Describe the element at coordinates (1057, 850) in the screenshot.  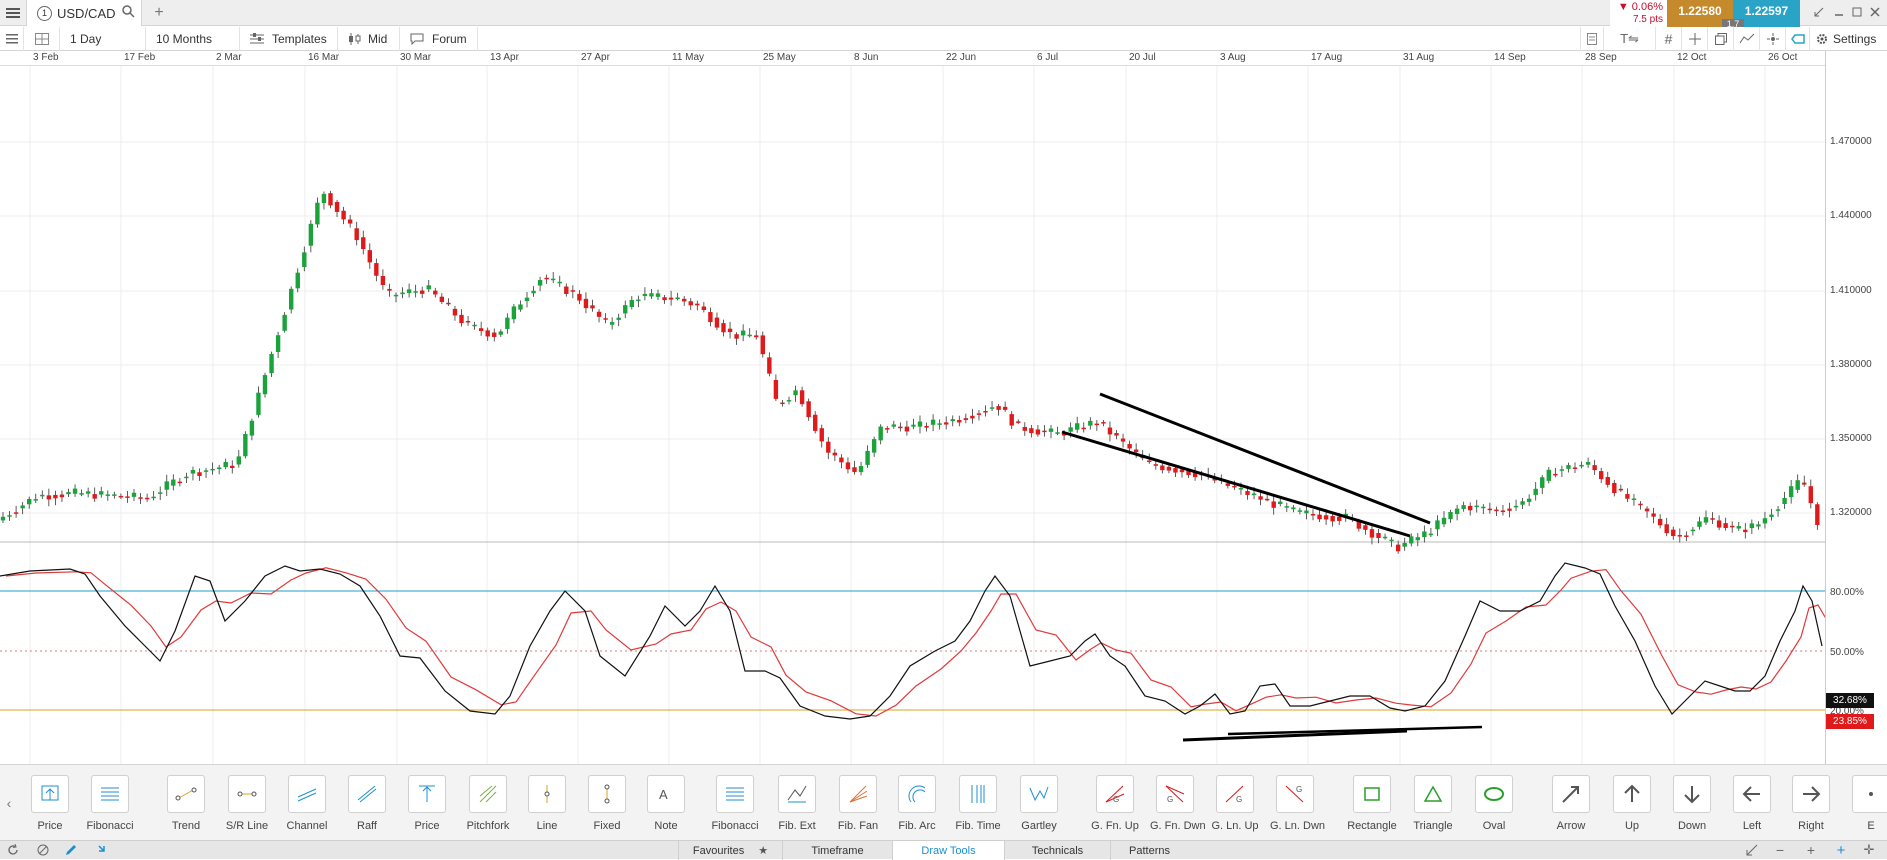
I see `tab-technicals: Technicals` at that location.